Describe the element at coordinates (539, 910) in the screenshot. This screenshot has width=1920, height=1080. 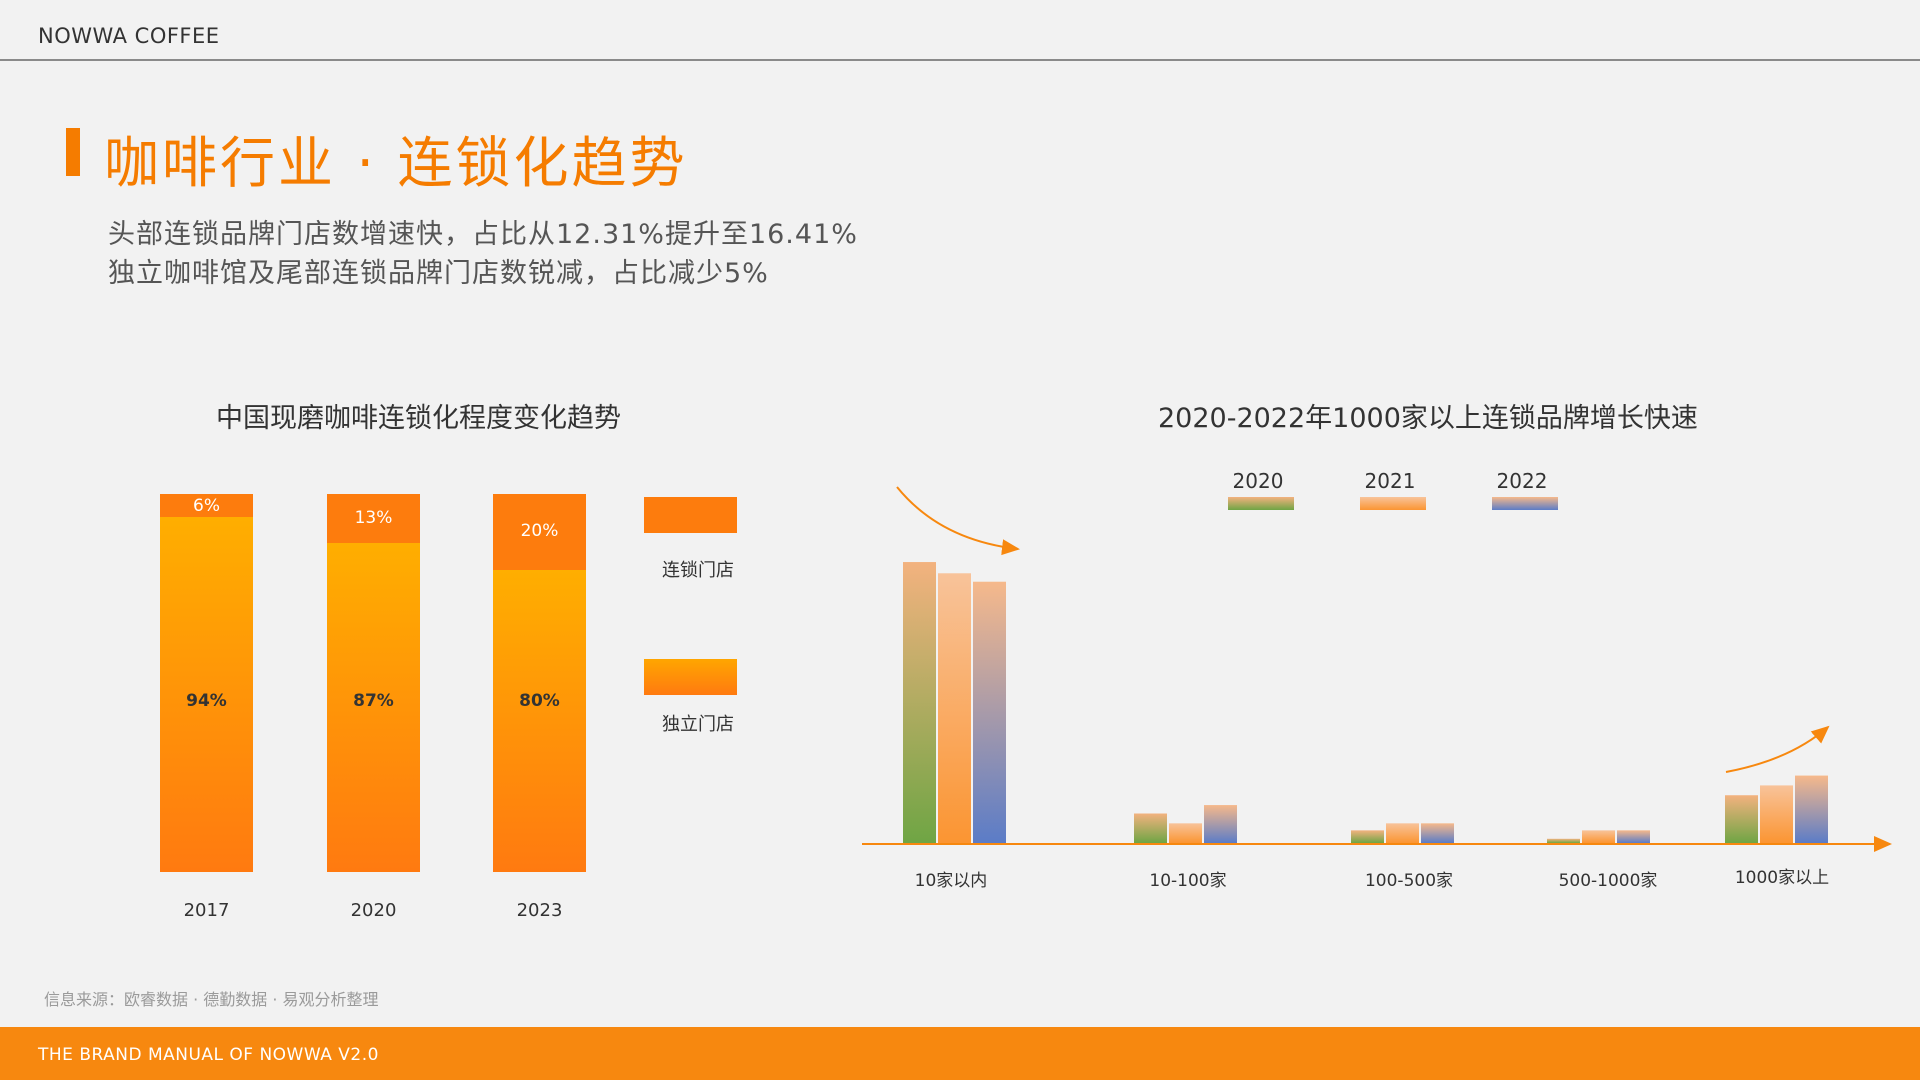
I see `x-tick-label-2023: 2023` at that location.